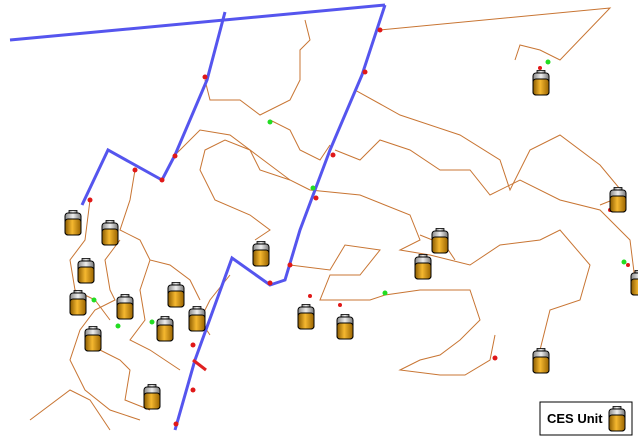 This screenshot has width=638, height=440. I want to click on switch, so click(199, 365).